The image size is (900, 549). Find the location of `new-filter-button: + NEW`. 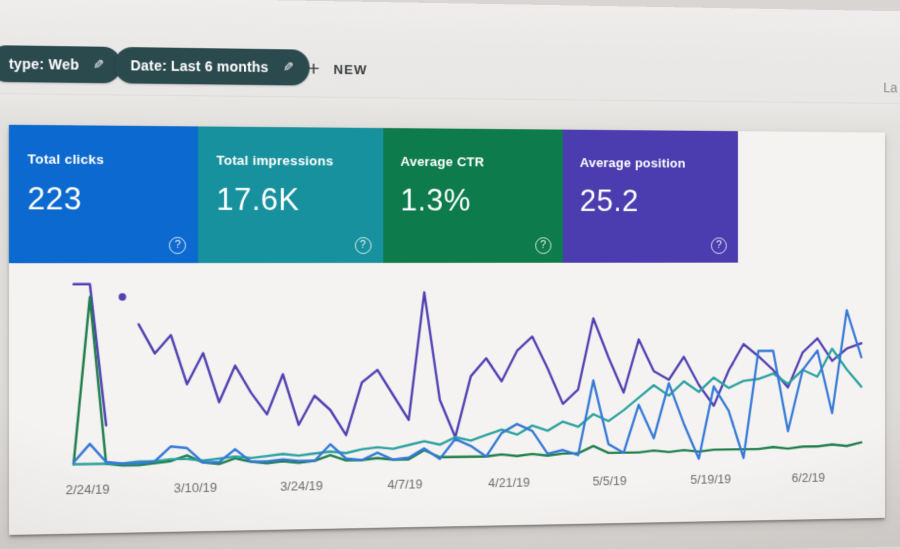

new-filter-button: + NEW is located at coordinates (338, 69).